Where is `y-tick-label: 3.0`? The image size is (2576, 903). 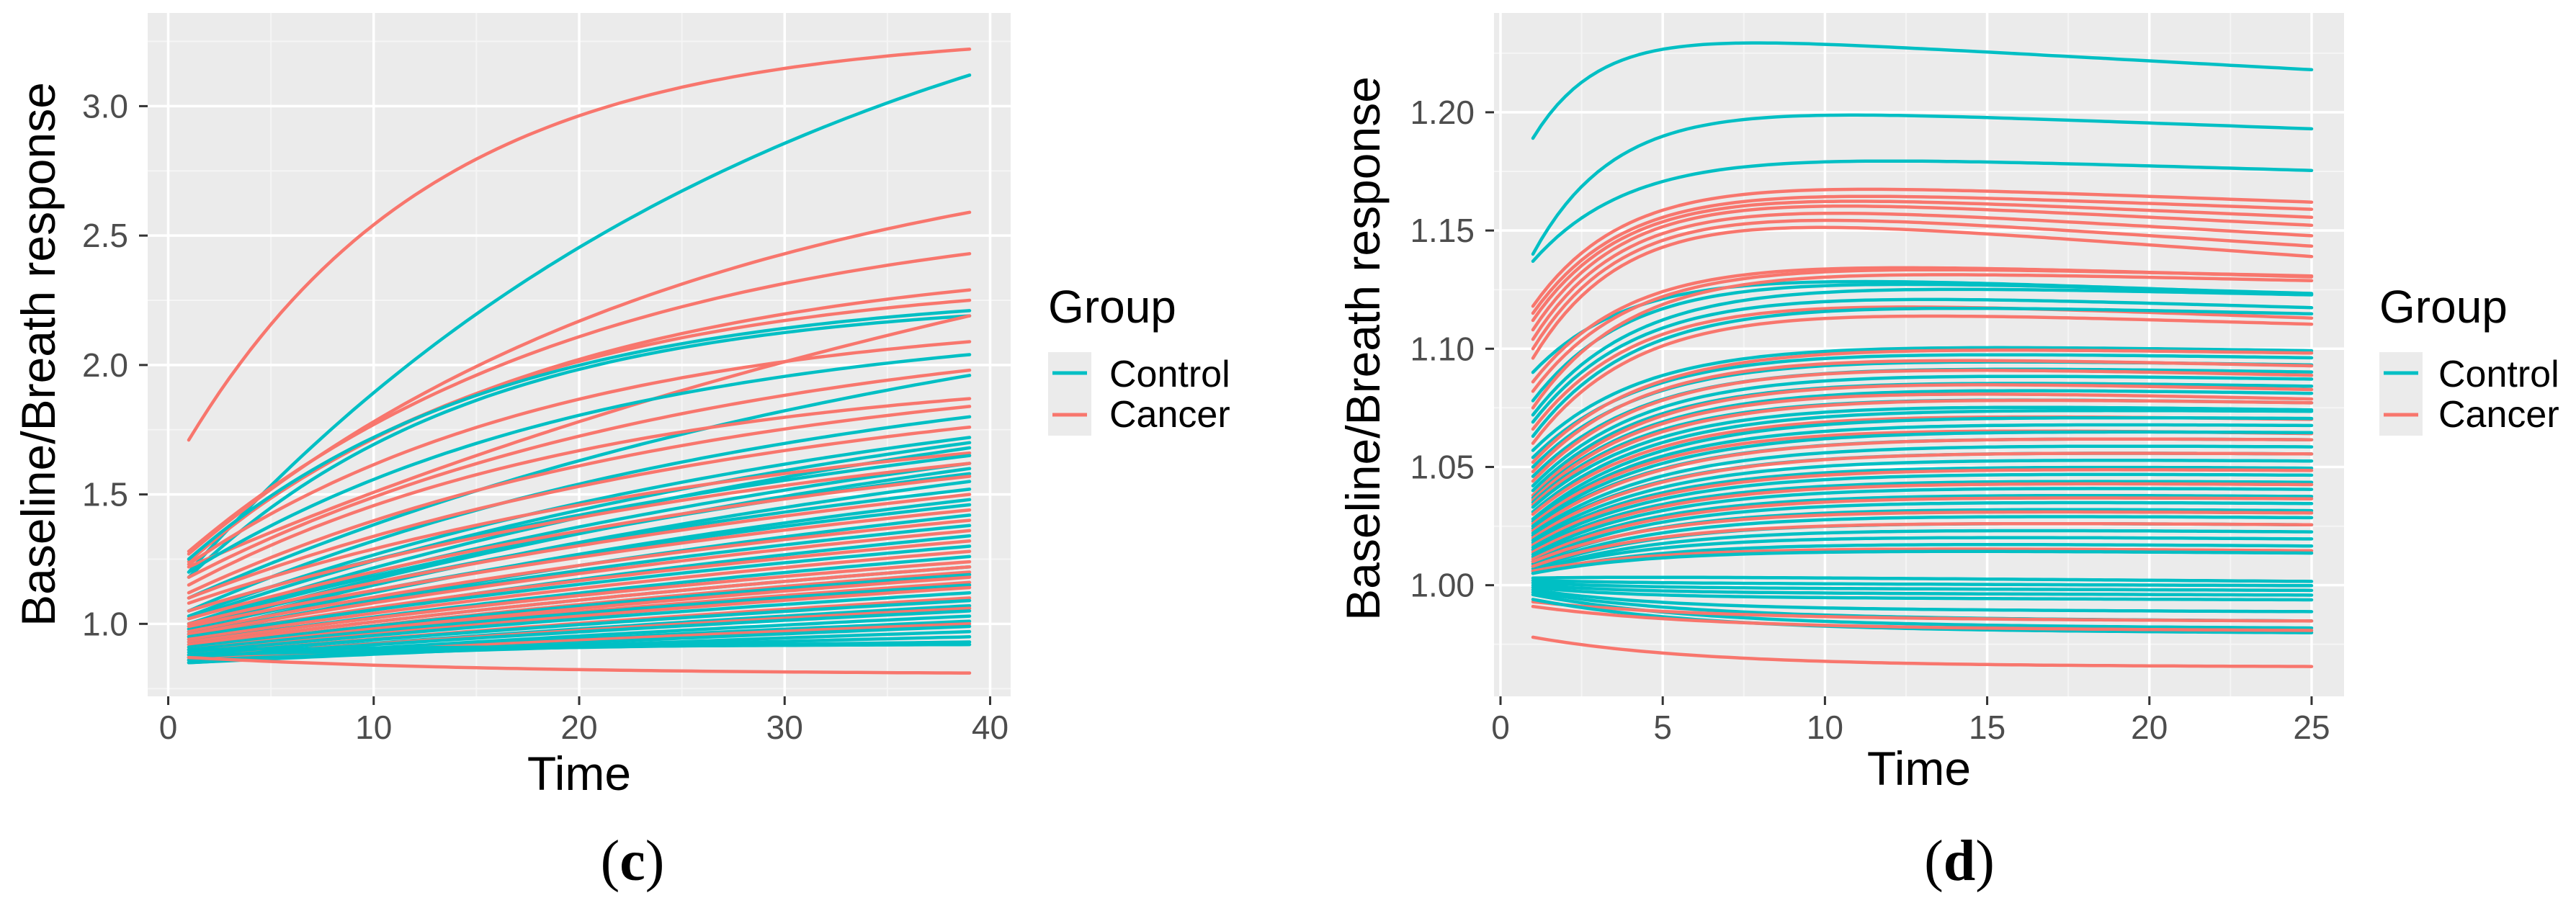
y-tick-label: 3.0 is located at coordinates (105, 106).